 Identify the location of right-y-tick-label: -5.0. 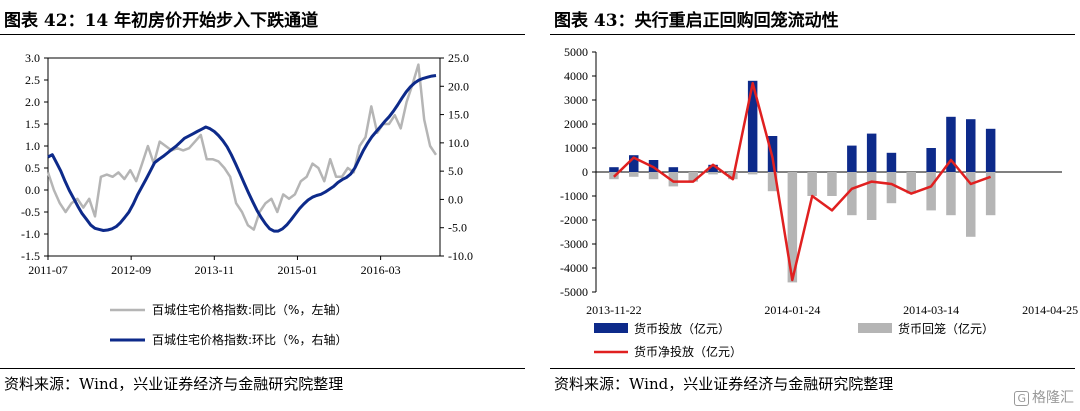
(457, 228).